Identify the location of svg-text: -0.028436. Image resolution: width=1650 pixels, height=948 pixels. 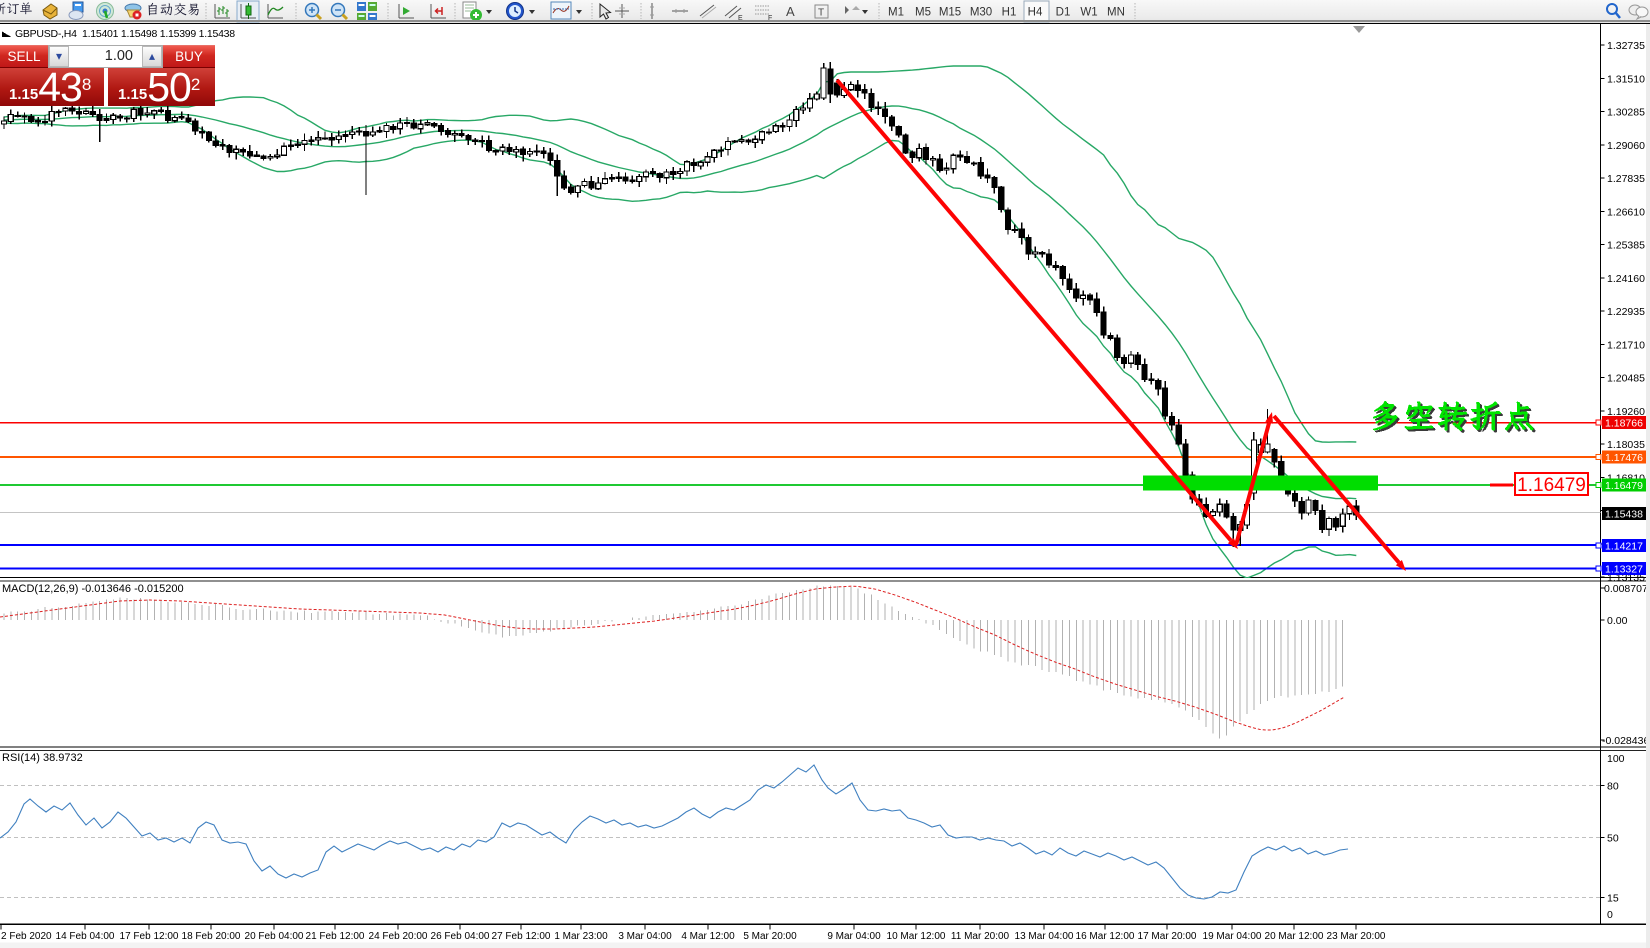
(1625, 741).